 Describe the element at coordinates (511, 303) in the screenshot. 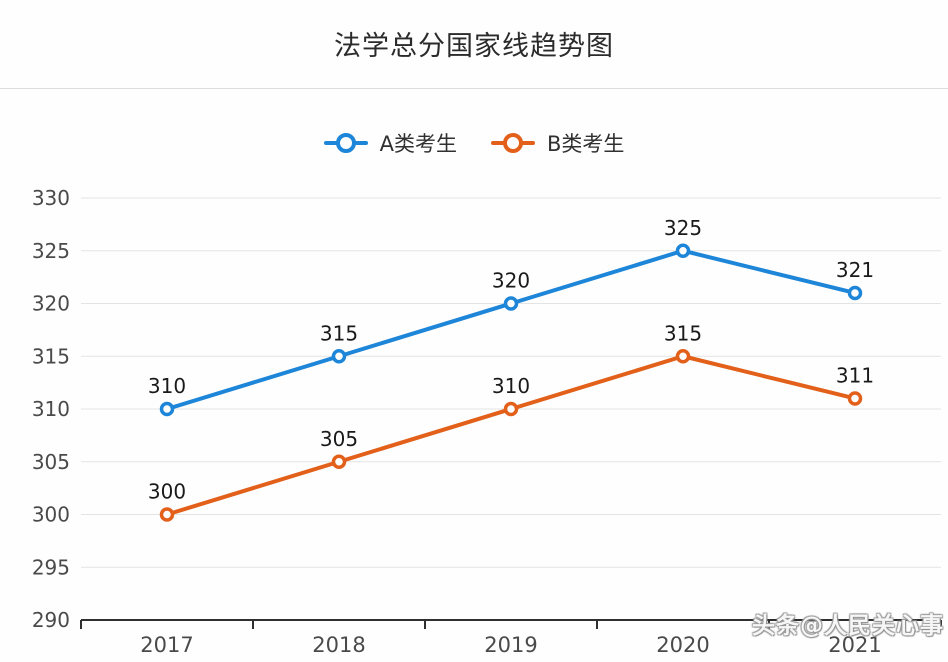

I see `data-point-0-2019` at that location.